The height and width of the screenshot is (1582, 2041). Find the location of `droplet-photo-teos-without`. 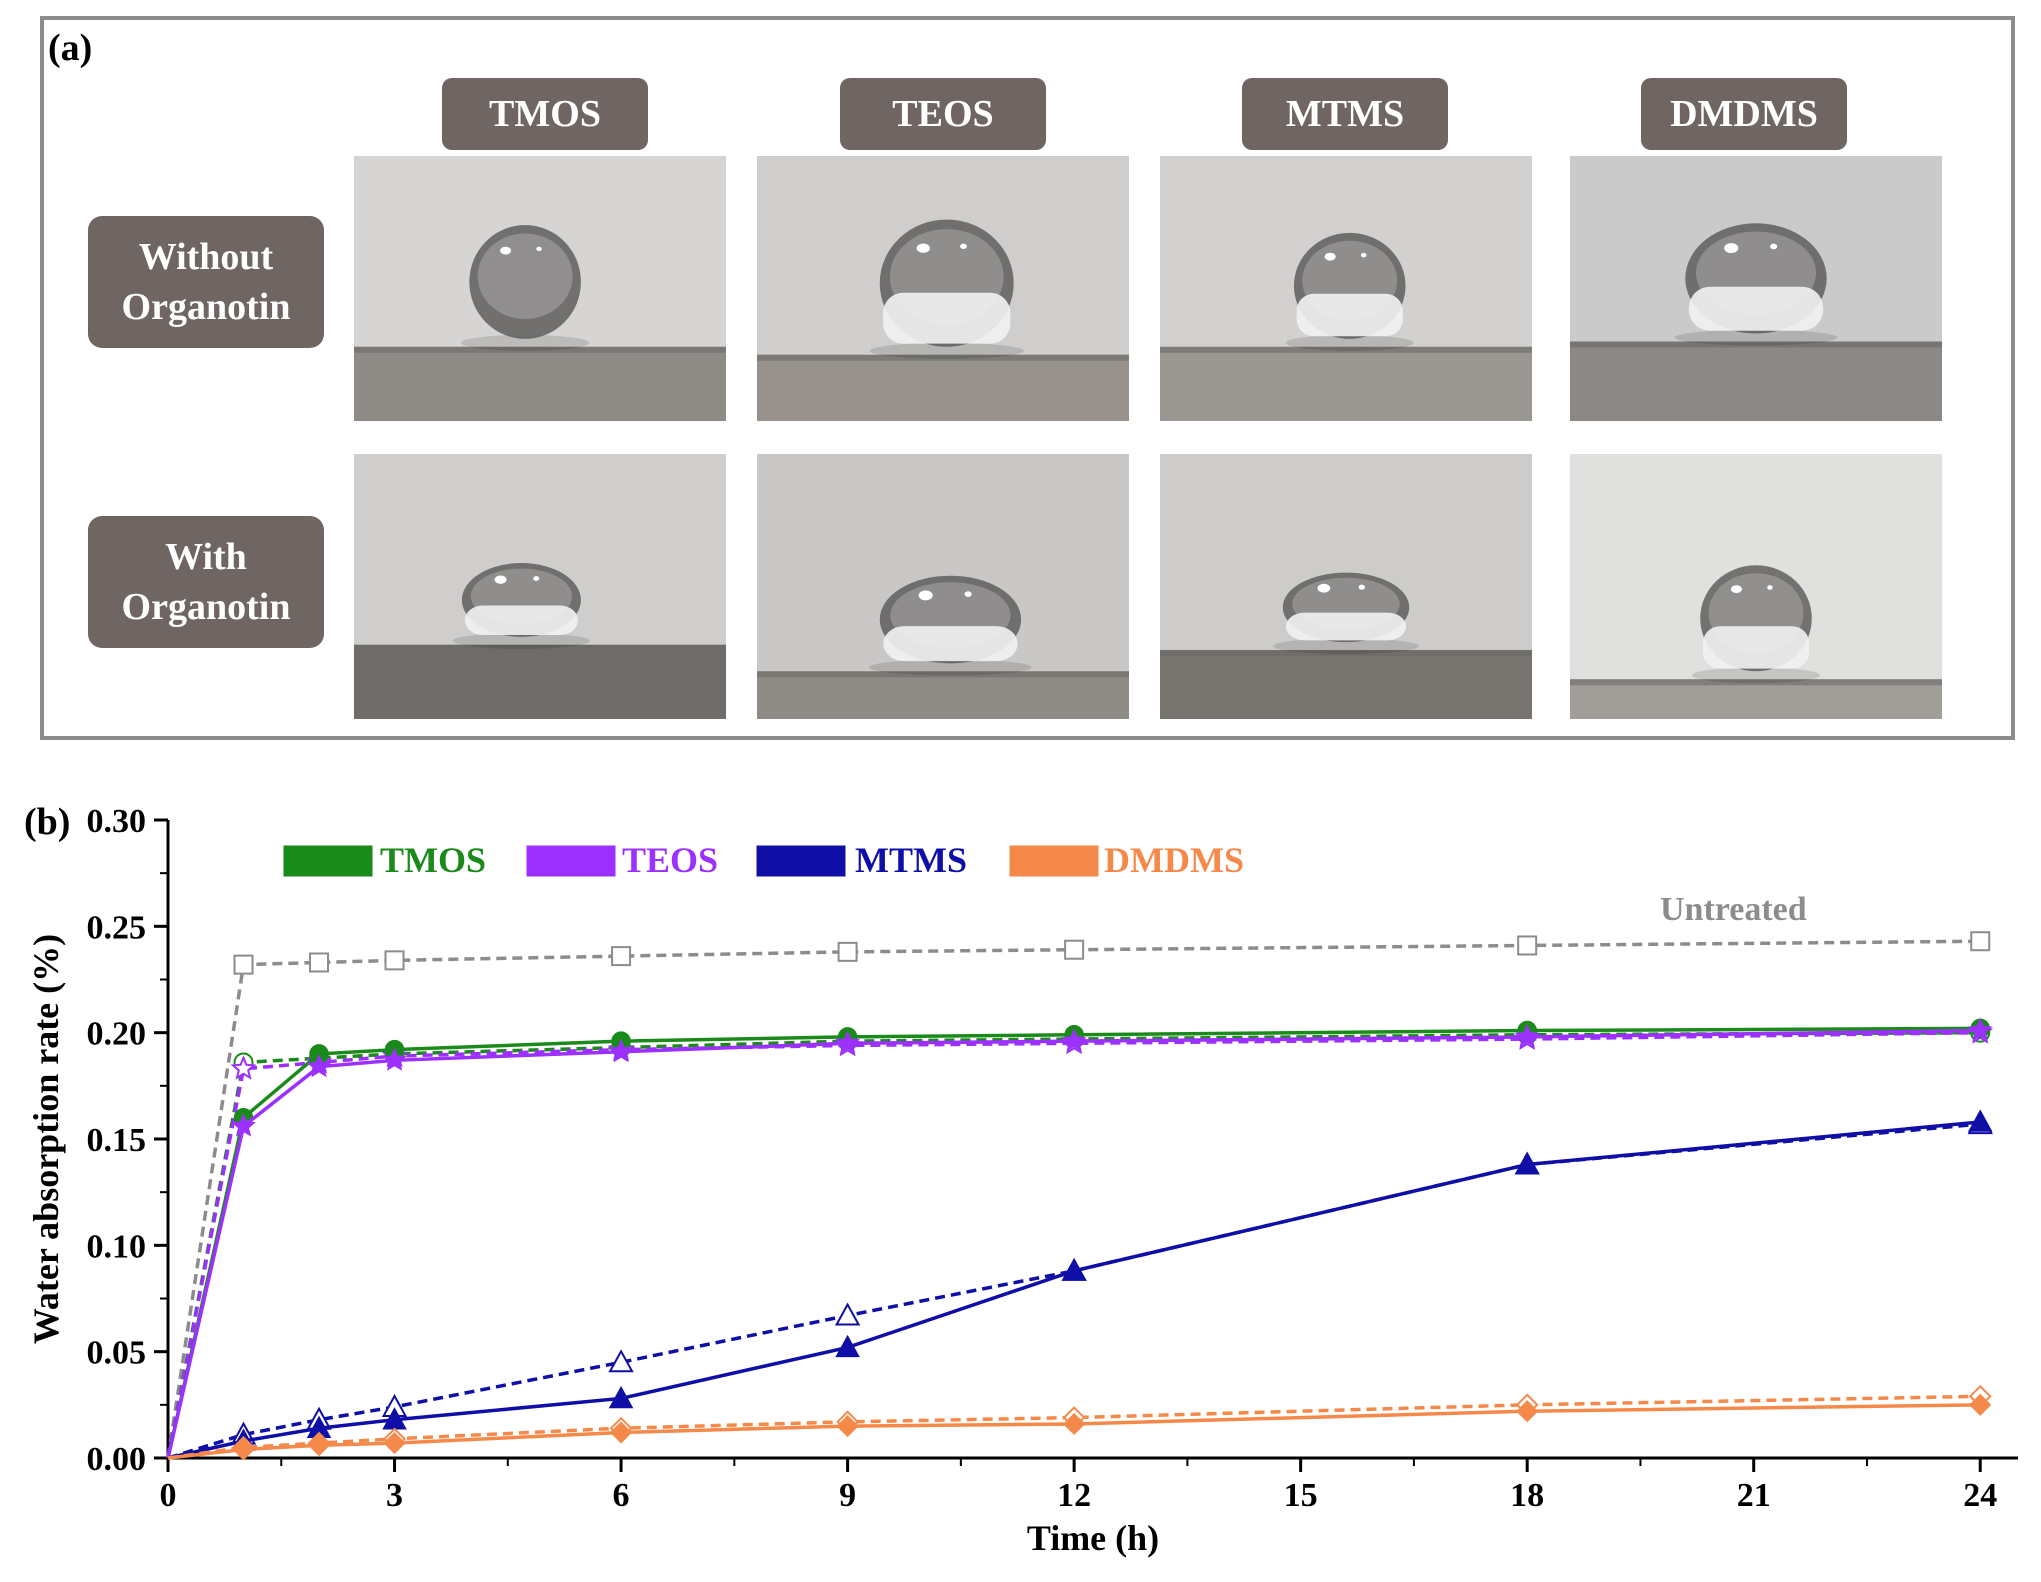

droplet-photo-teos-without is located at coordinates (943, 288).